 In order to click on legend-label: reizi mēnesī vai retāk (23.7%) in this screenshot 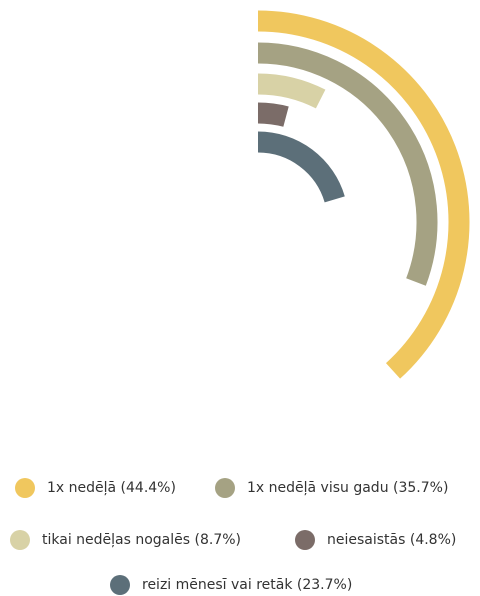, I will do `click(247, 585)`.